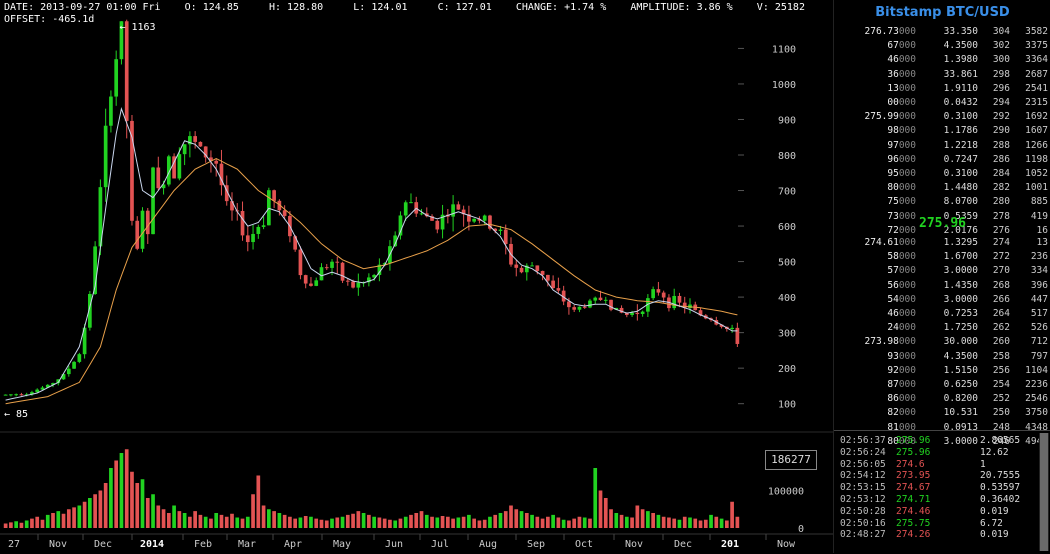  Describe the element at coordinates (942, 475) in the screenshot. I see `trade-row: 02:54:12 273.95 20.7555` at that location.